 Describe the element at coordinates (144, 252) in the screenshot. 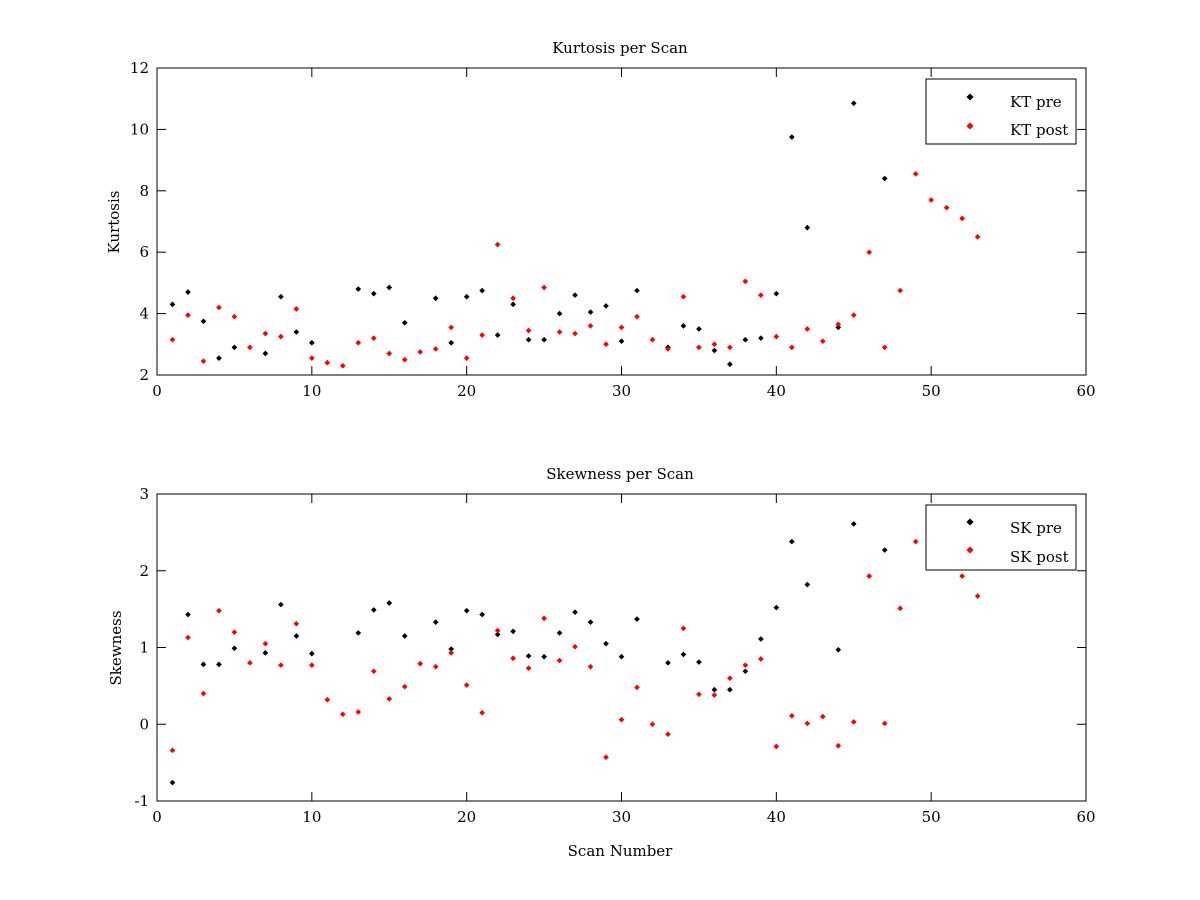

I see `y-tick-label: 6` at that location.